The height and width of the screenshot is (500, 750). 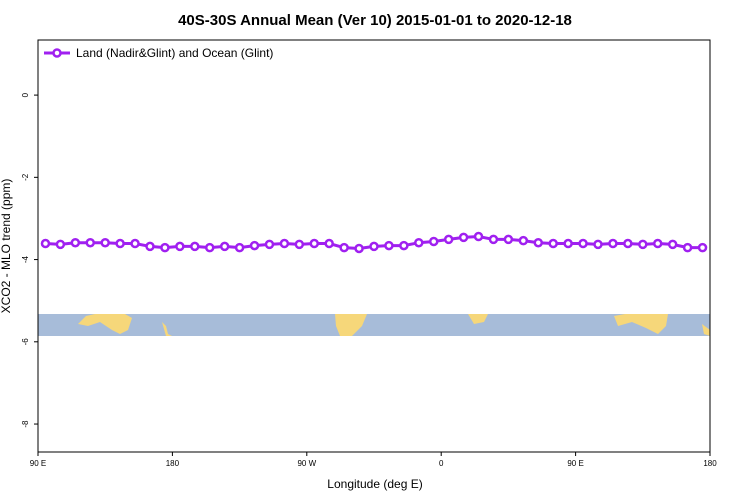 What do you see at coordinates (25, 177) in the screenshot?
I see `y-tick-label: -2` at bounding box center [25, 177].